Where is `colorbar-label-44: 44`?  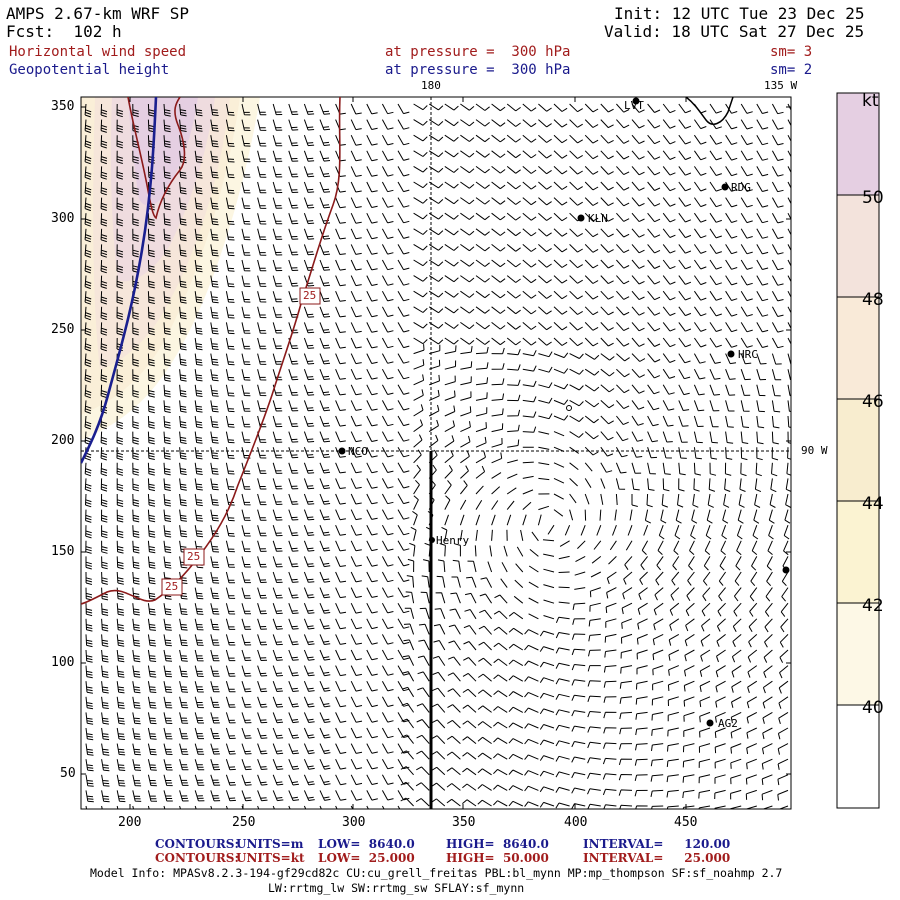
colorbar-label-44: 44 is located at coordinates (873, 504).